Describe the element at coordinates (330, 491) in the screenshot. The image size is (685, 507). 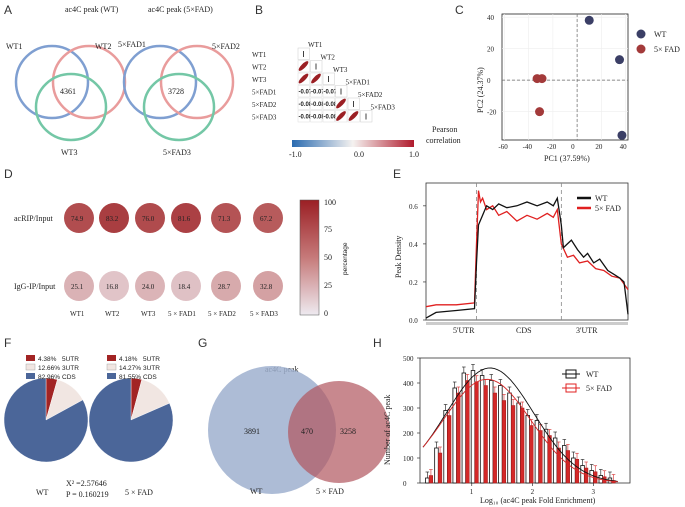
I see `venn-g-fad-label: 5 × FAD` at that location.